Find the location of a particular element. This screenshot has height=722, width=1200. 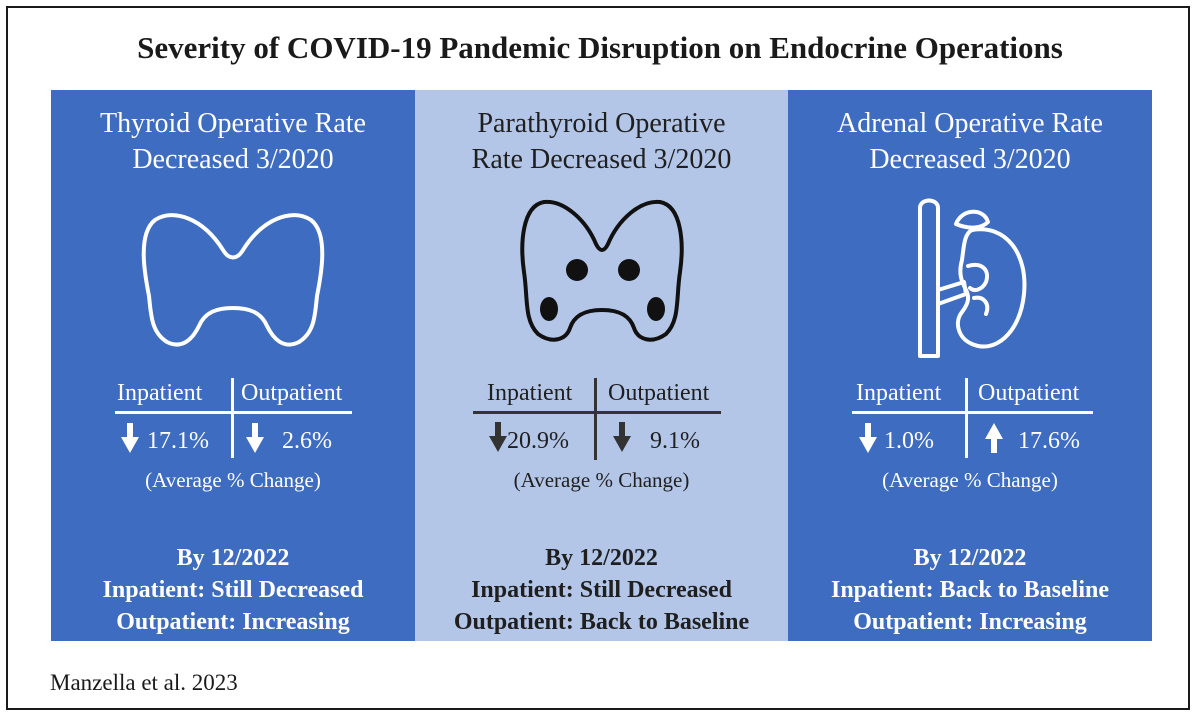

adrenal-outpatient-up-arrow-icon is located at coordinates (994, 438).